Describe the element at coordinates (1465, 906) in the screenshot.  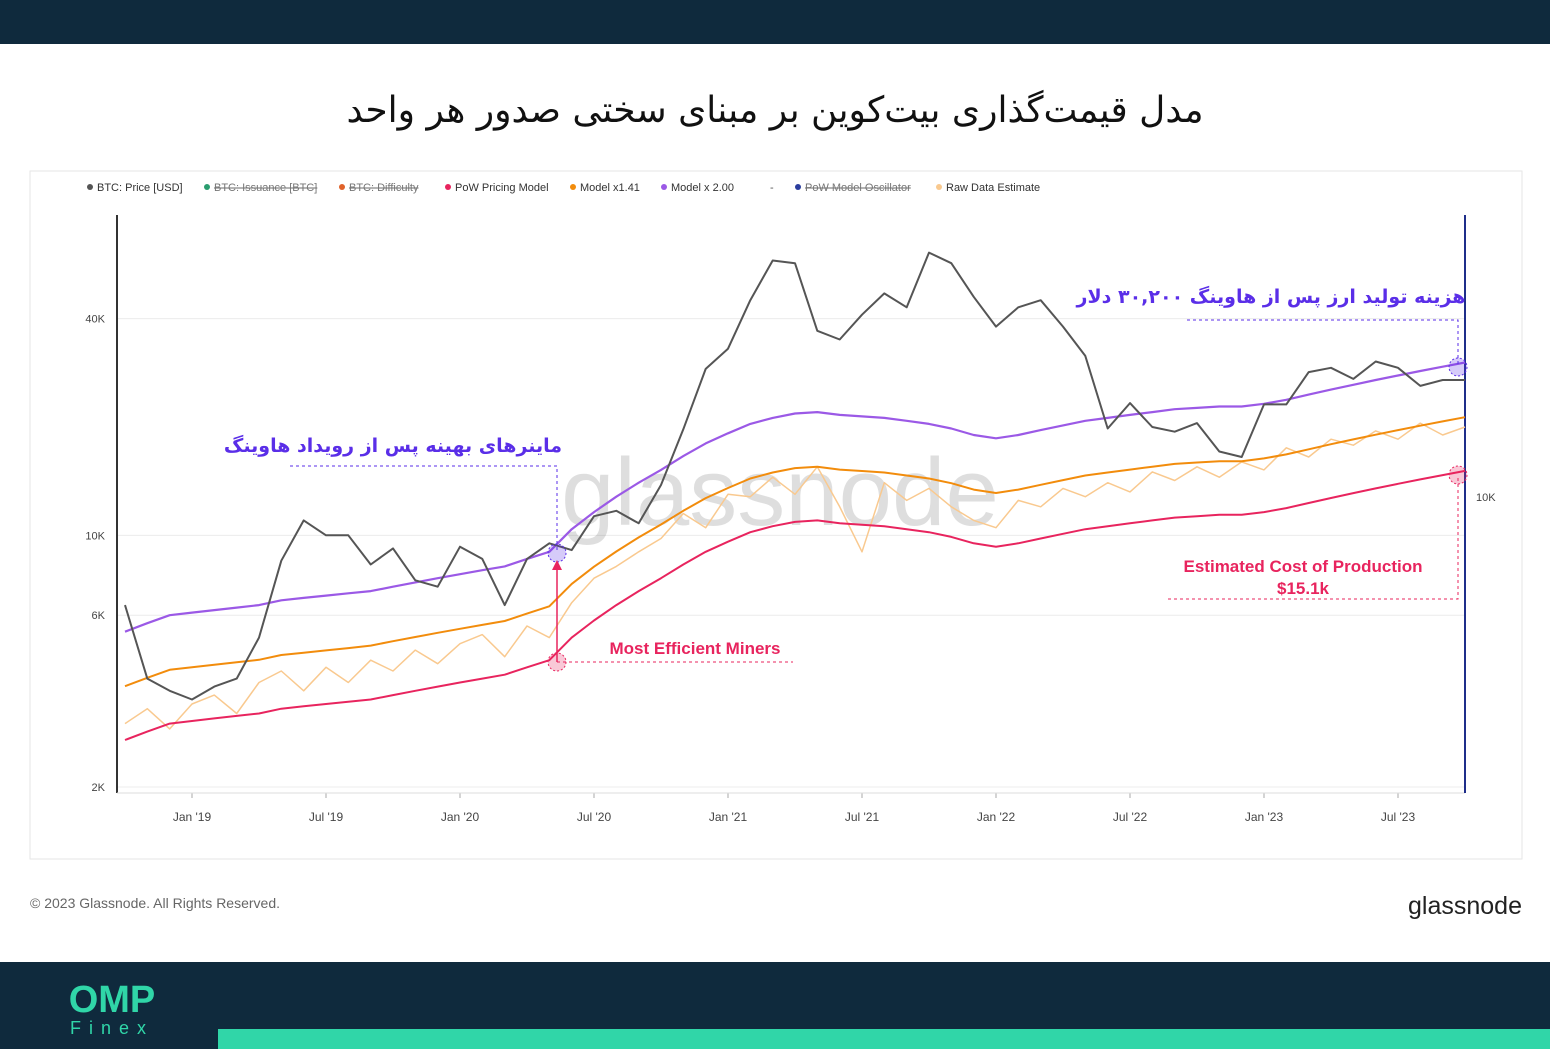
I see `footer-logo: glassnode` at that location.